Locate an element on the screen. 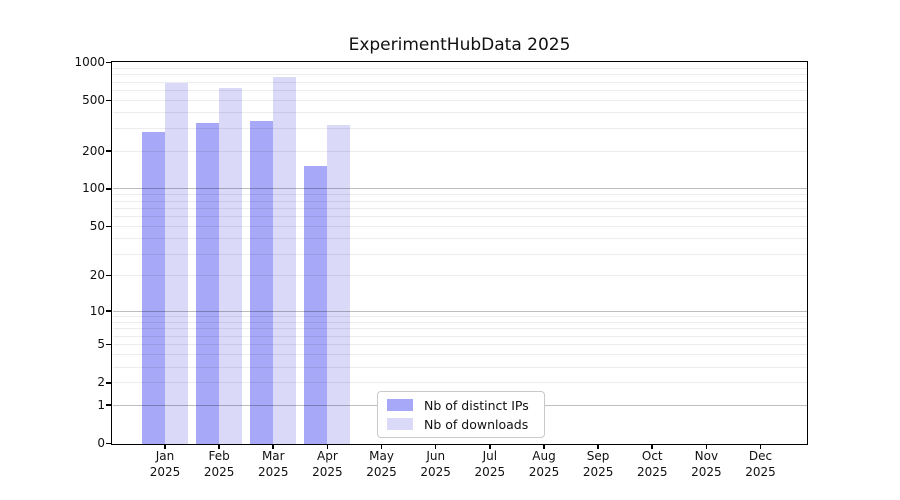 This screenshot has height=500, width=900. x-tick-label-jan: Jan 2025 is located at coordinates (165, 464).